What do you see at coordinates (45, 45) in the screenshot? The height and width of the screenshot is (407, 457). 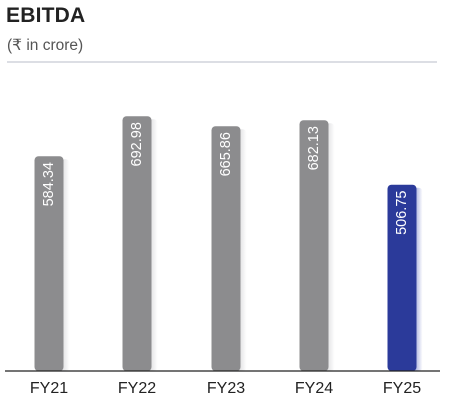 I see `chart-subtitle: (₹ in crore)` at bounding box center [45, 45].